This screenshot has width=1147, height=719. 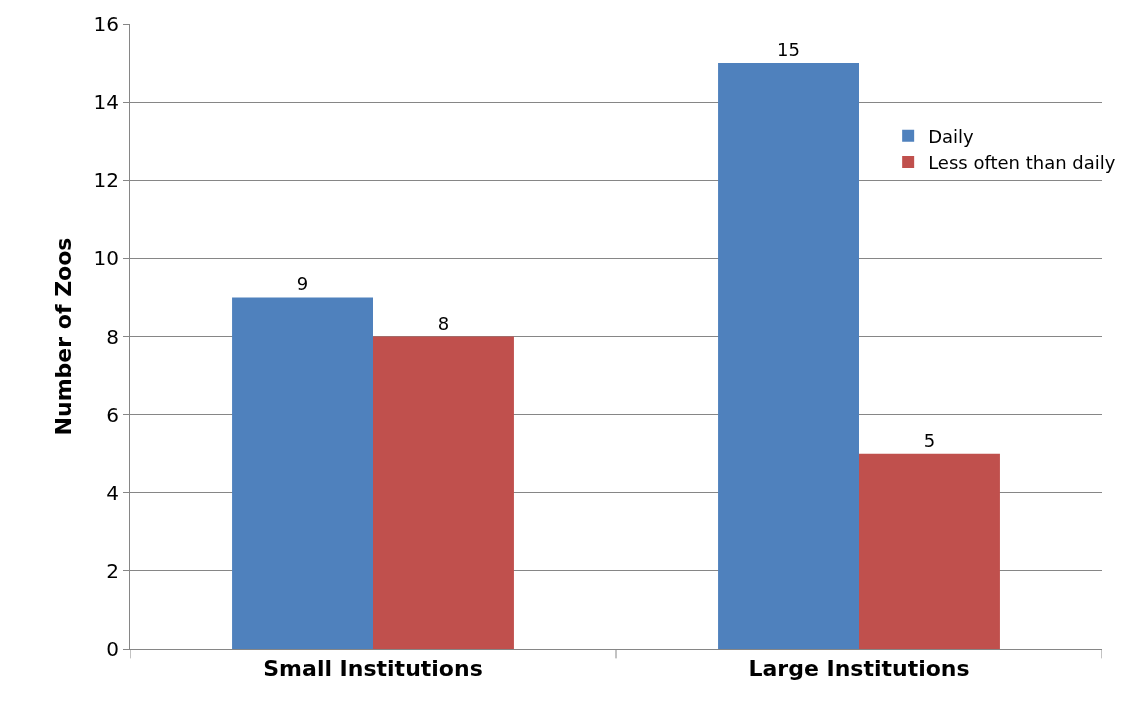 What do you see at coordinates (443, 323) in the screenshot?
I see `data-label: 8` at bounding box center [443, 323].